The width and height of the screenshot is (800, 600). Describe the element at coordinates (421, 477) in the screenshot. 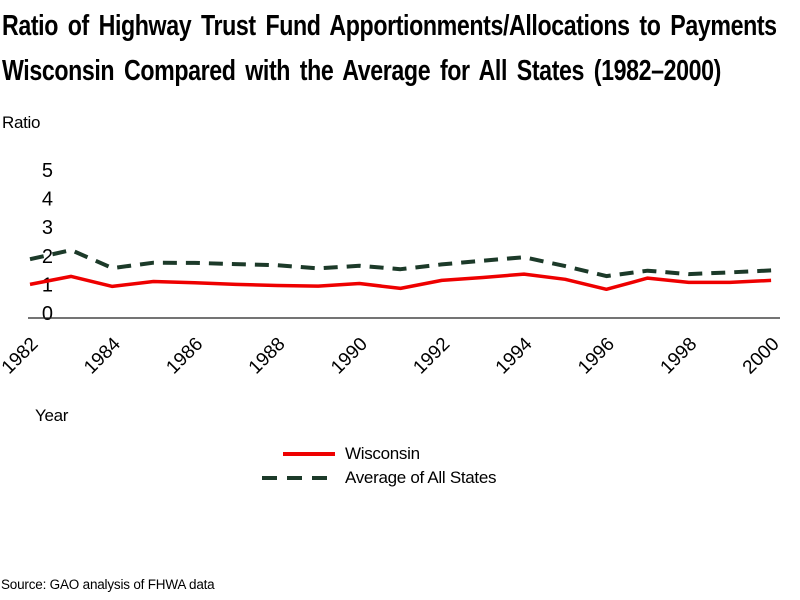

I see `legend-label-average-of-all-states: Average of All States` at that location.